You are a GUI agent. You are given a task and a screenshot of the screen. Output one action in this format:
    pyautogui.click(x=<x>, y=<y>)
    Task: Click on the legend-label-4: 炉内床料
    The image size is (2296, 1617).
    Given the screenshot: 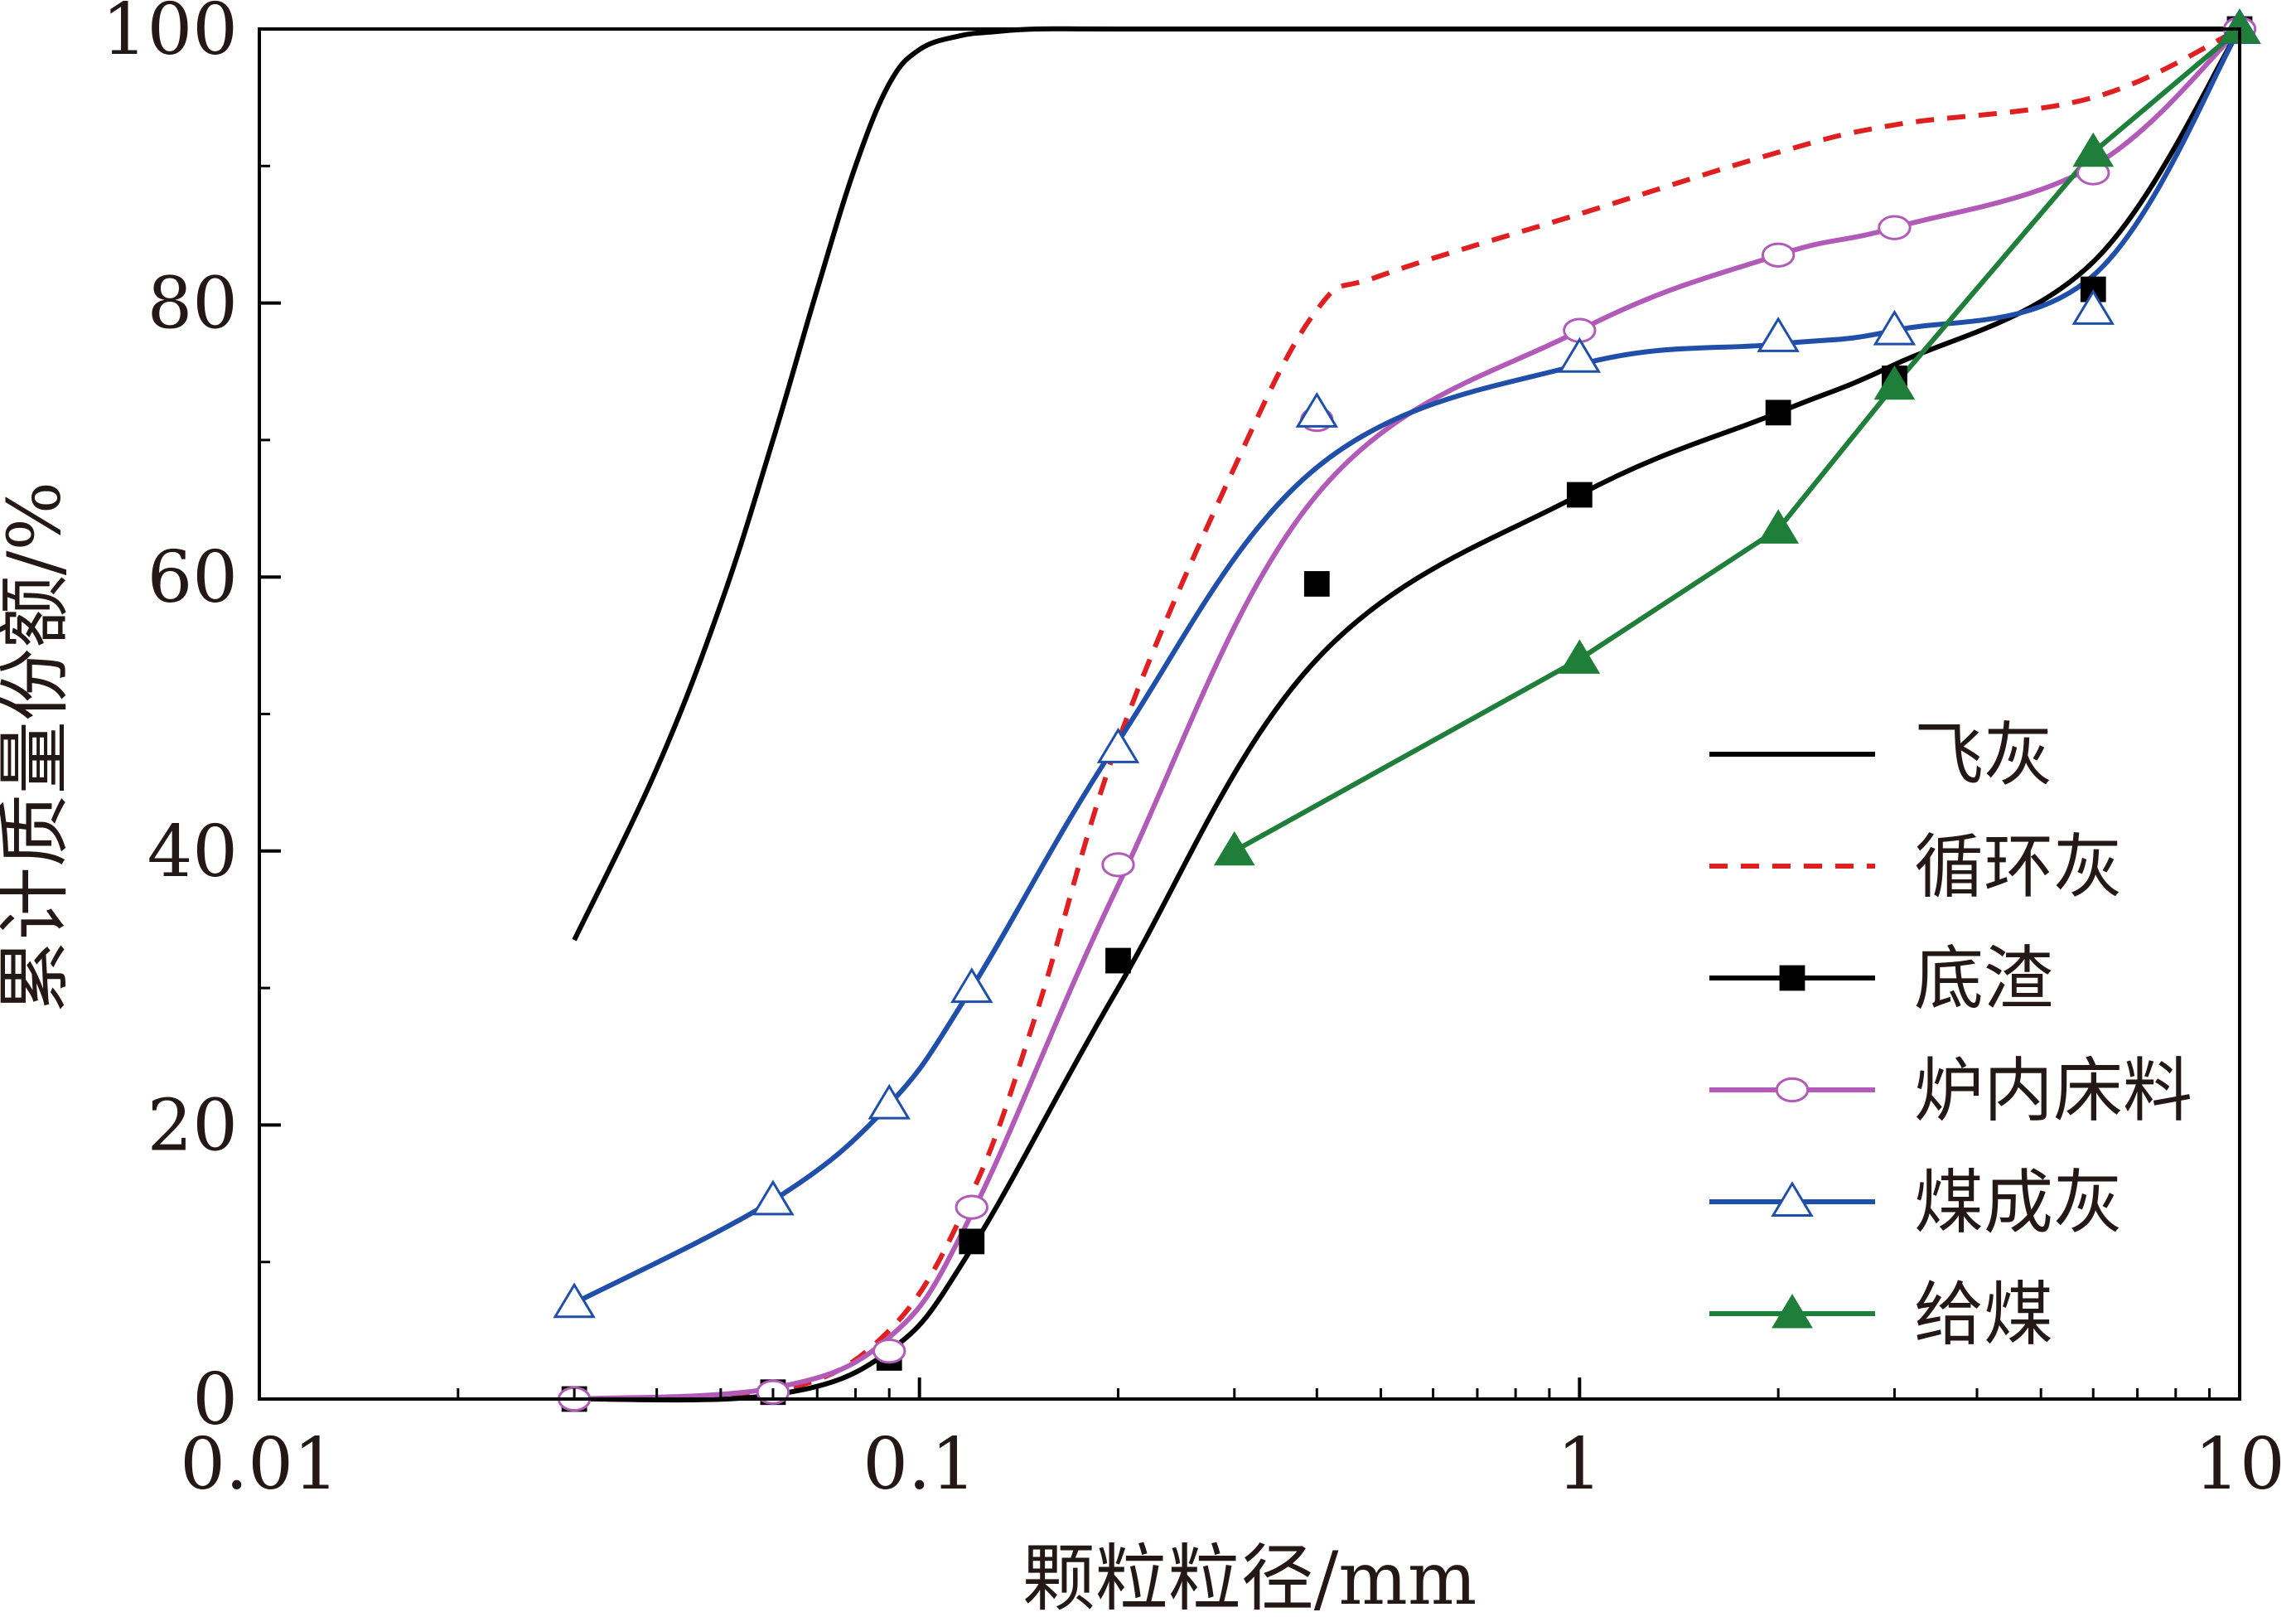 What is the action you would take?
    pyautogui.click(x=2053, y=1090)
    